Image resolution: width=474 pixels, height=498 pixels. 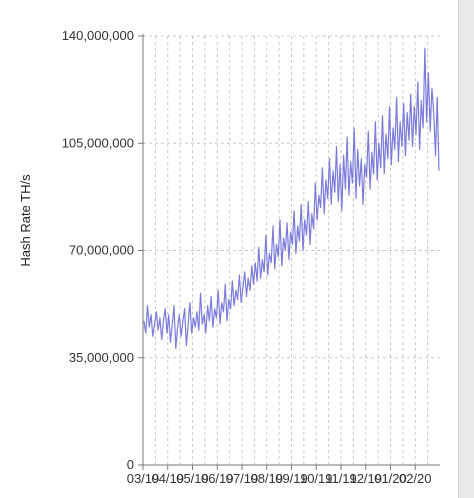 I want to click on y-tick-label: 0, so click(x=130, y=464).